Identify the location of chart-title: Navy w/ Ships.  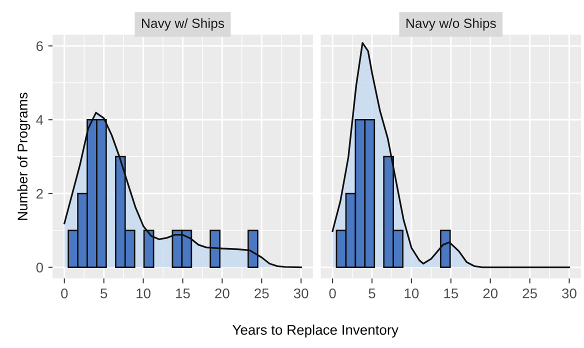
(183, 24).